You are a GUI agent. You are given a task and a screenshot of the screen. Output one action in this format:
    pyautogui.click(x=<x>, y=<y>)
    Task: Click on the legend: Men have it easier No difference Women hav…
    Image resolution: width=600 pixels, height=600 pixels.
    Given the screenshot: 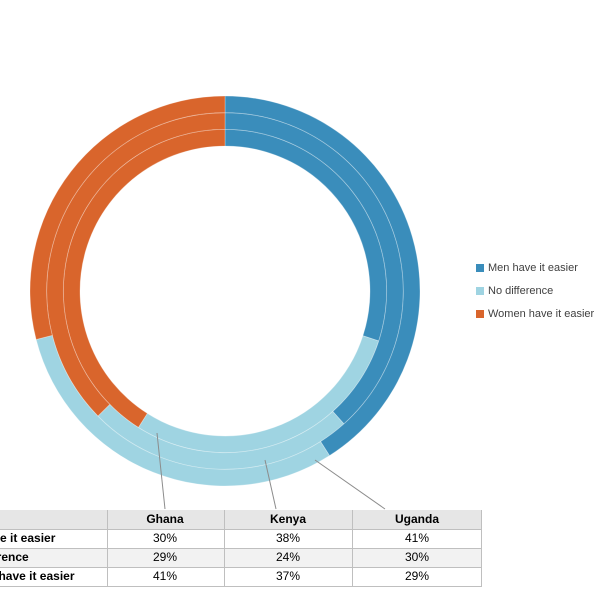 What is the action you would take?
    pyautogui.click(x=535, y=291)
    